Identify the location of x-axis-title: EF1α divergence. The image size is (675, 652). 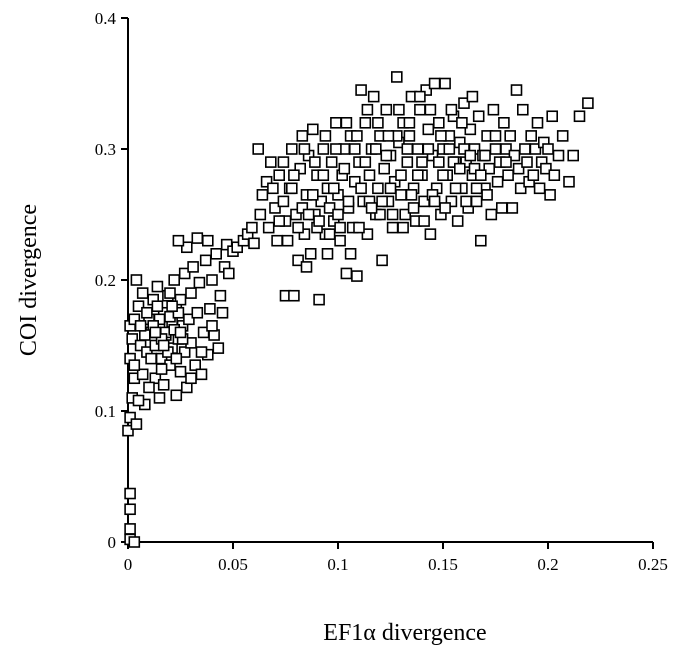
(404, 633).